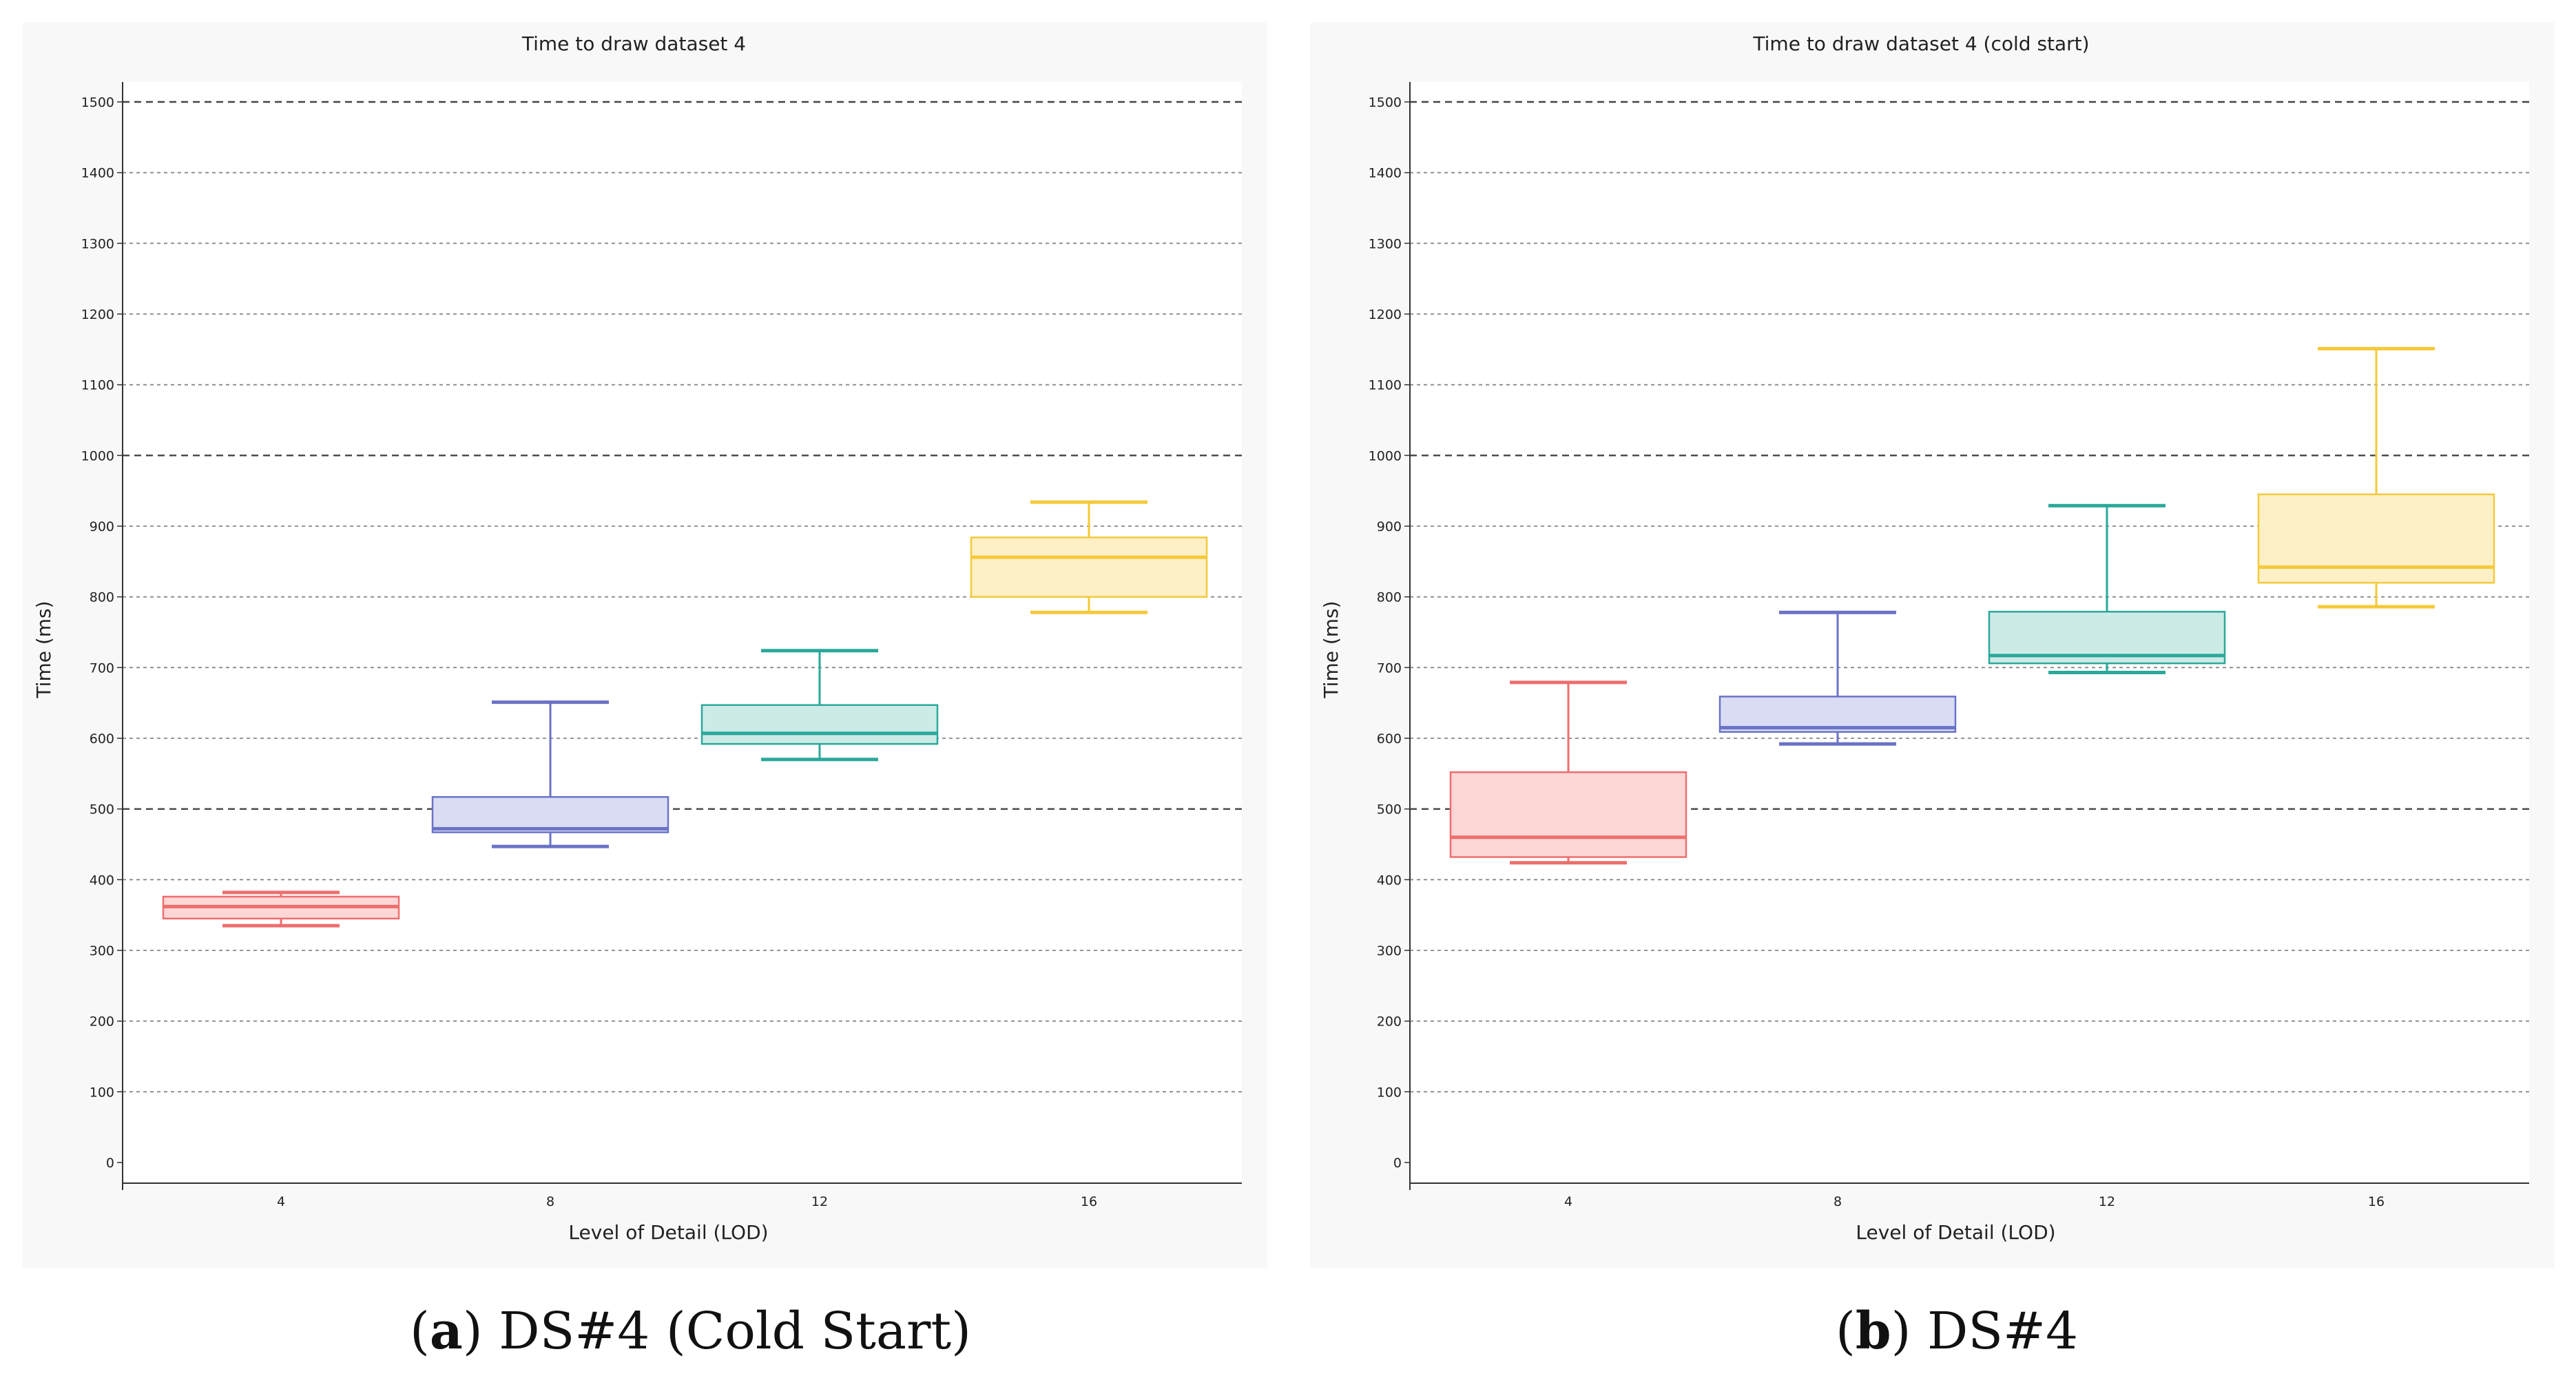 The image size is (2576, 1376). Describe the element at coordinates (1873, 1331) in the screenshot. I see `caption-b-letter: b` at that location.